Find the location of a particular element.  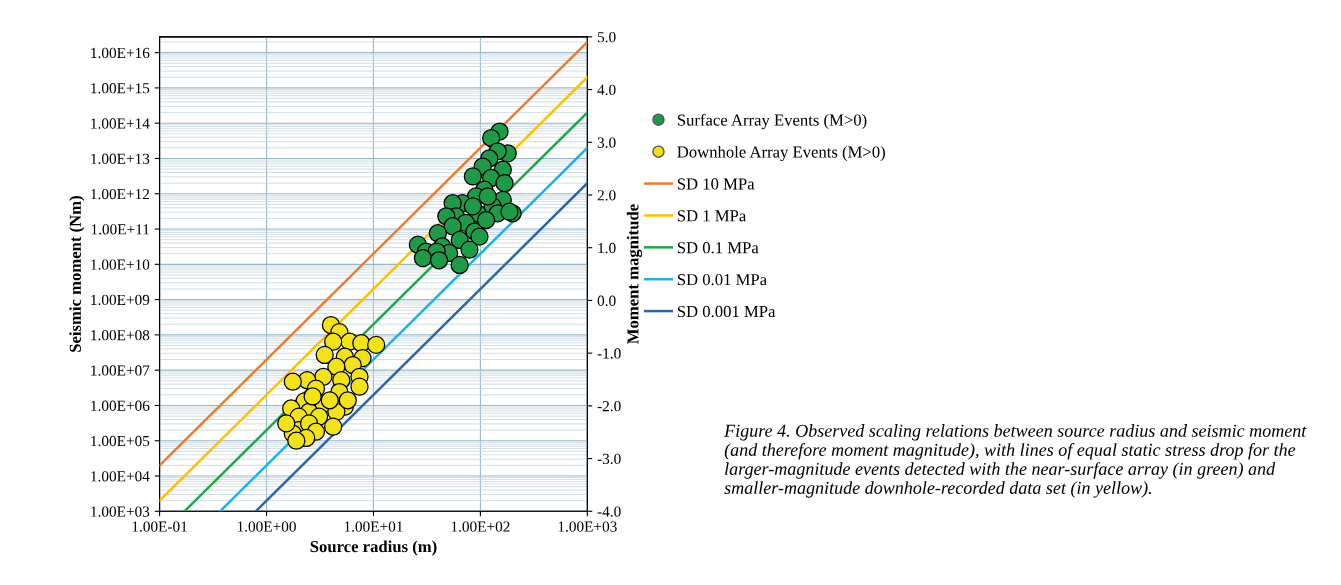

x-tick-label: 1.00E-01 is located at coordinates (159, 526).